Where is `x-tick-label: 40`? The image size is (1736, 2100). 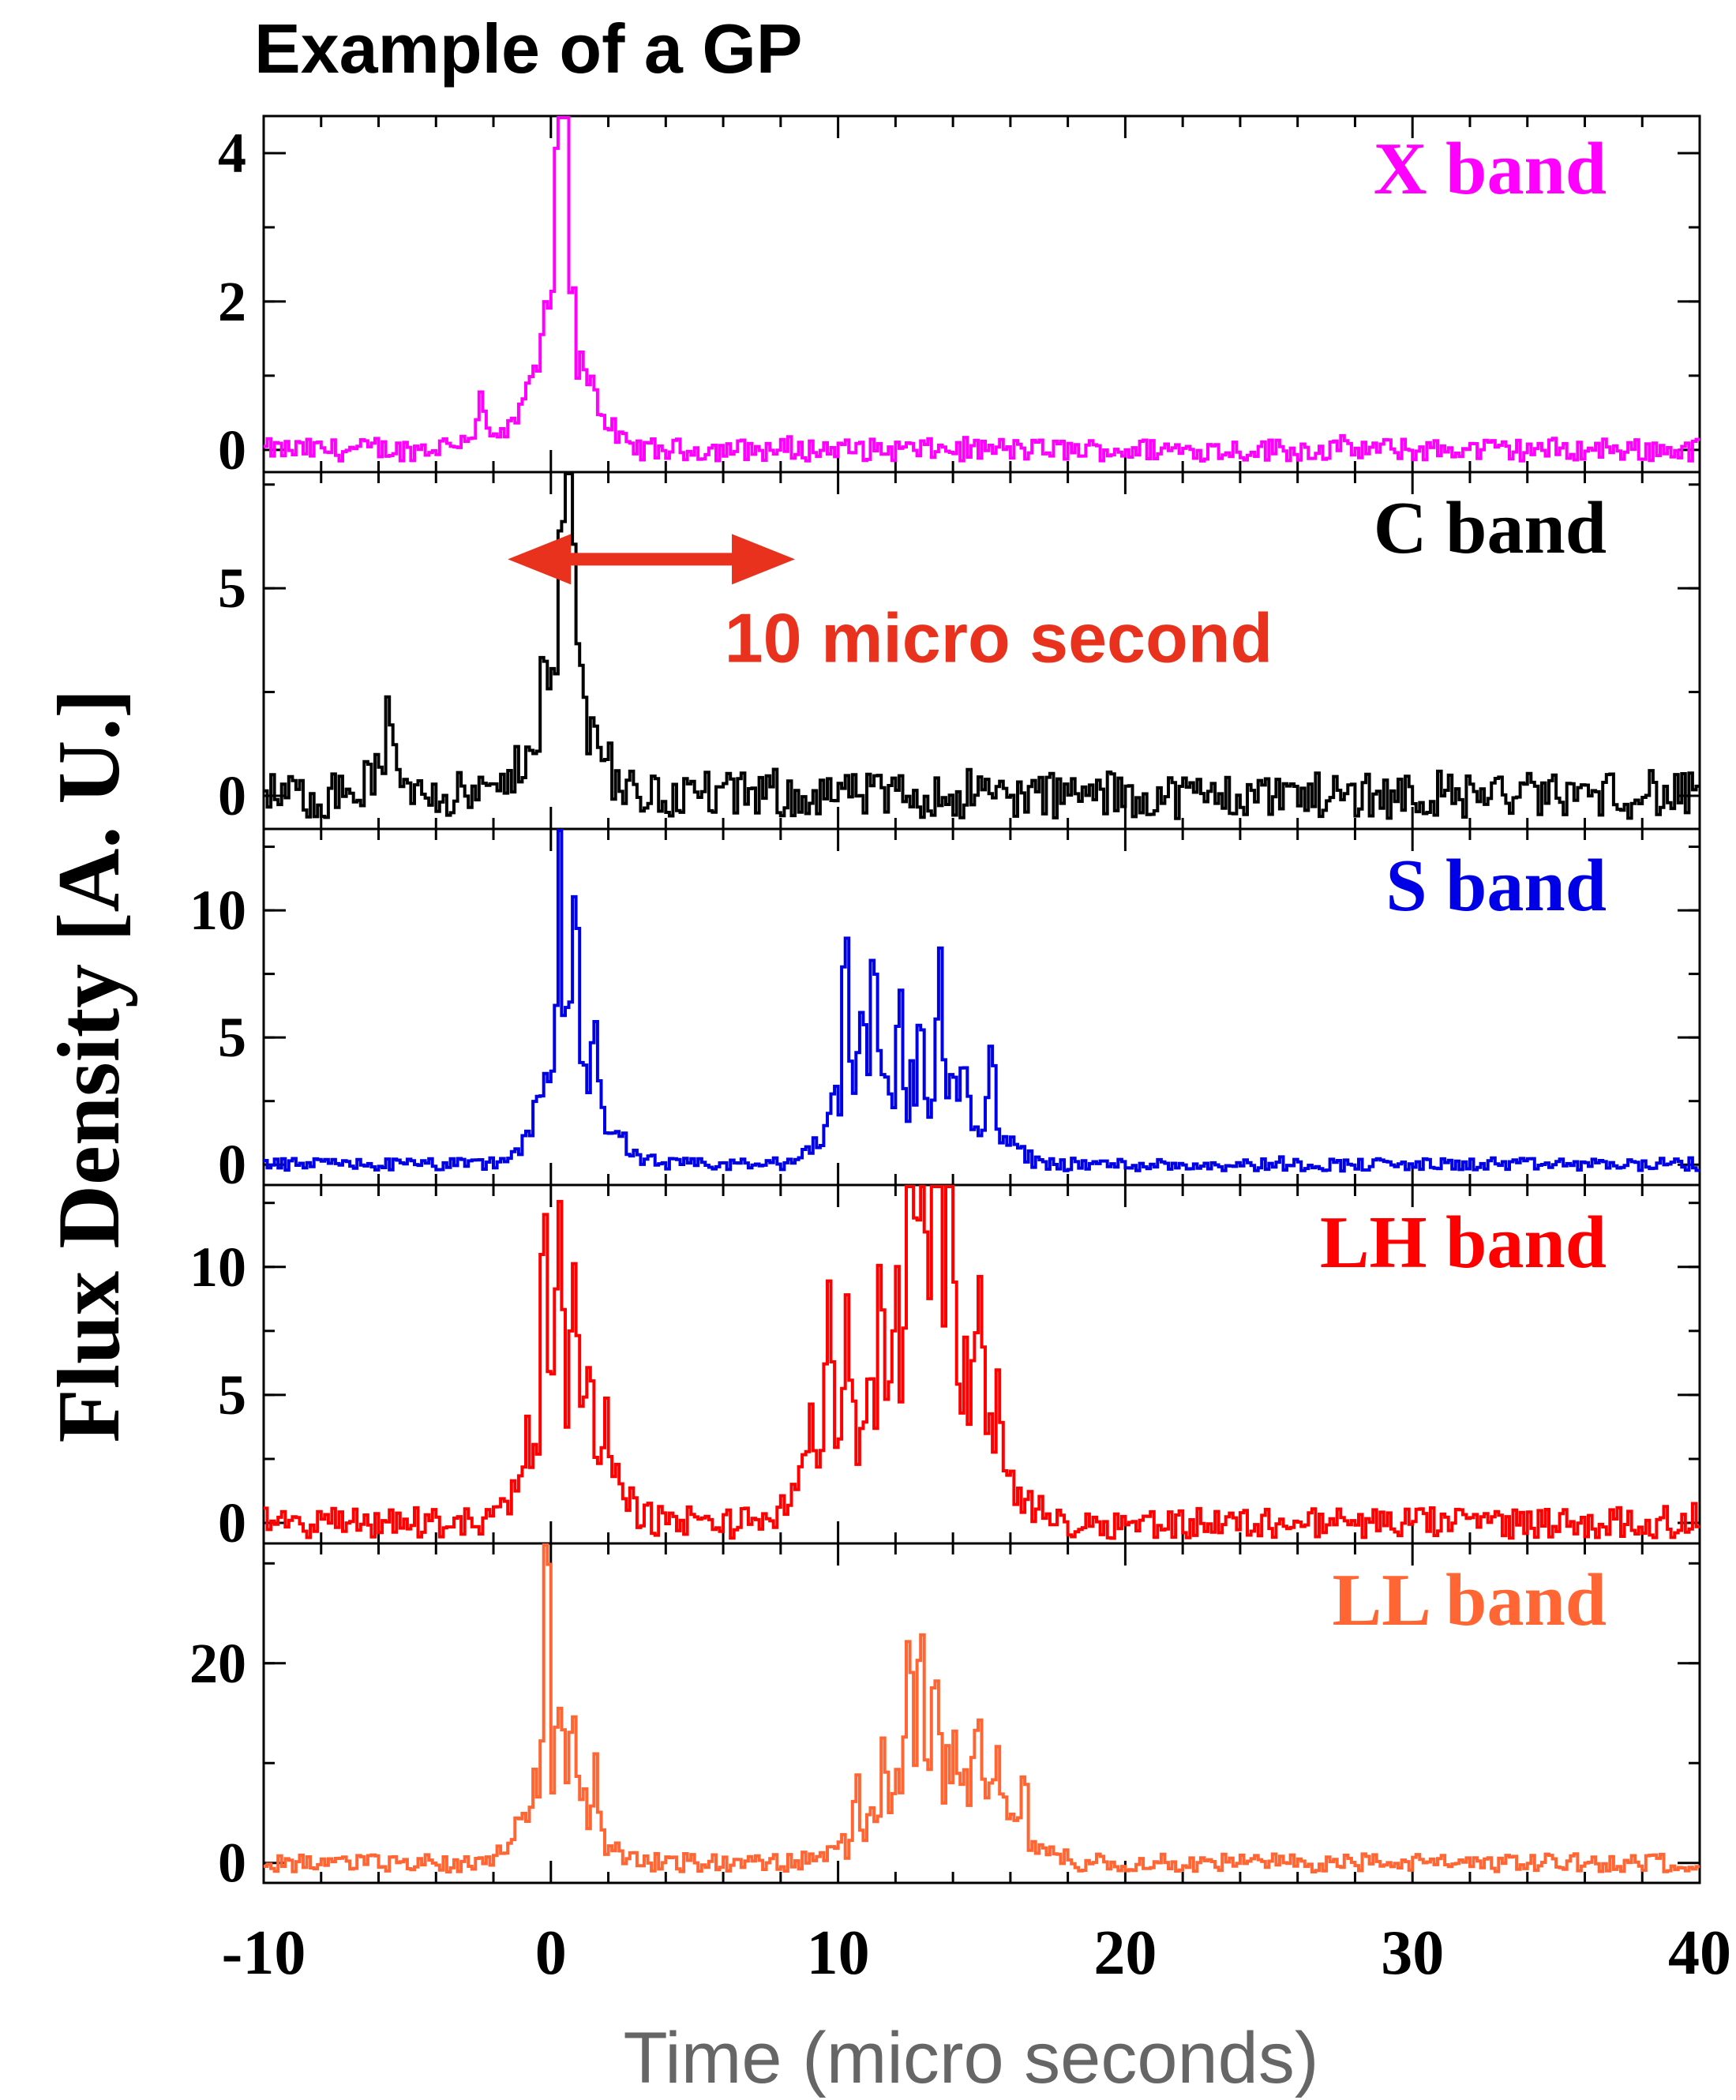 x-tick-label: 40 is located at coordinates (1699, 1953).